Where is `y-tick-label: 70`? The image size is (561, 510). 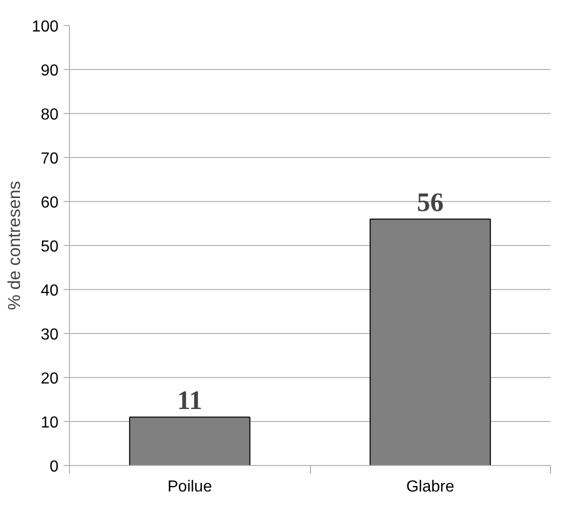 y-tick-label: 70 is located at coordinates (49, 159).